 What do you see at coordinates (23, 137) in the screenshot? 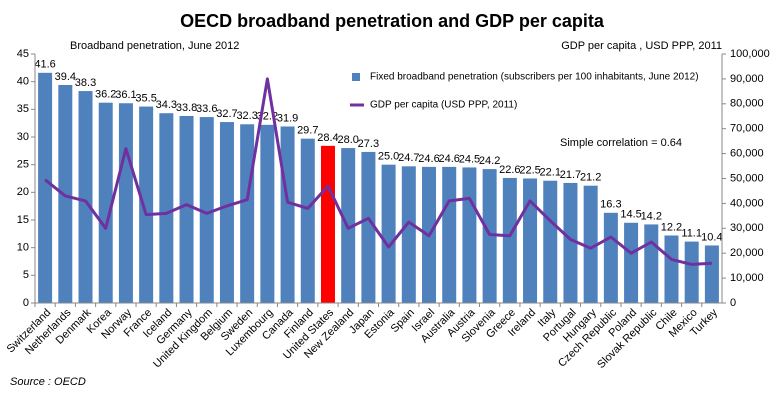
I see `y-tick-label: 30` at bounding box center [23, 137].